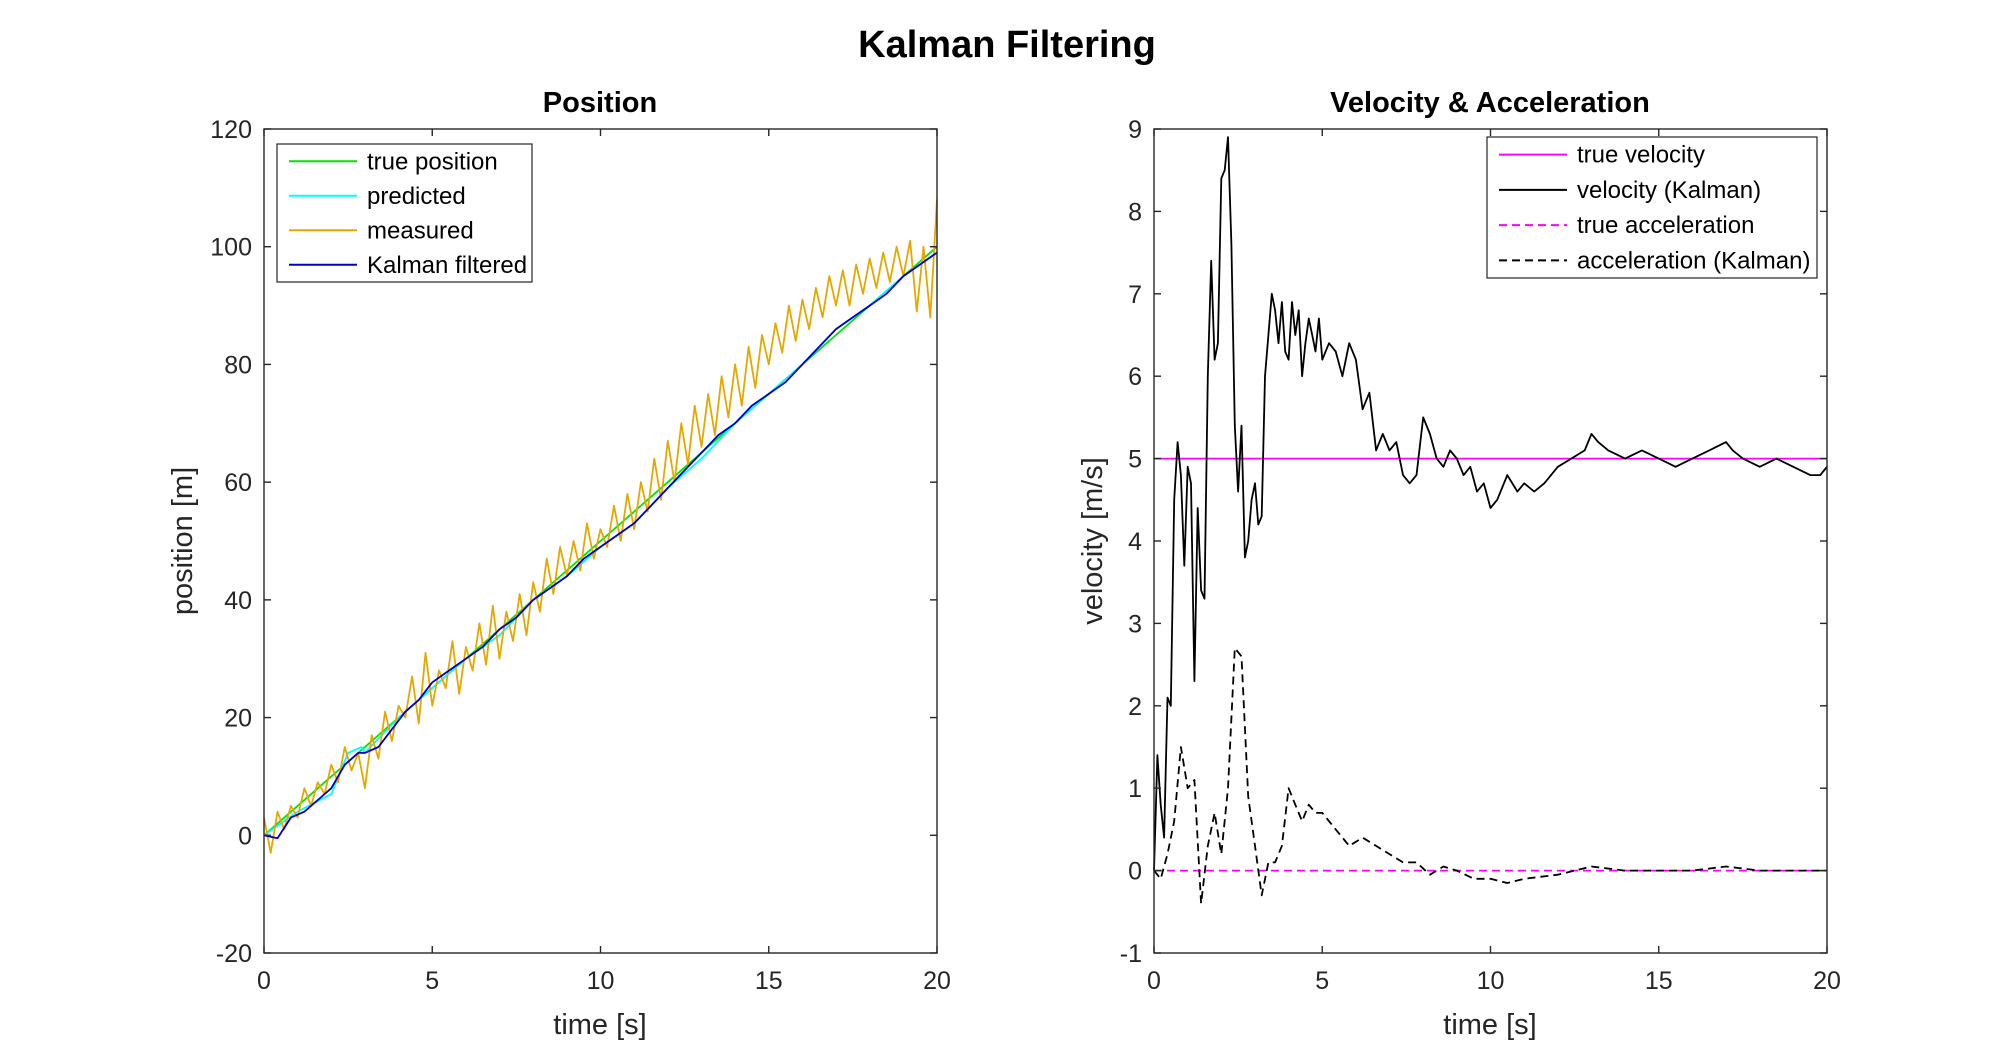  I want to click on legend-entry-acceleration-kalman: acceleration (Kalman), so click(1693, 260).